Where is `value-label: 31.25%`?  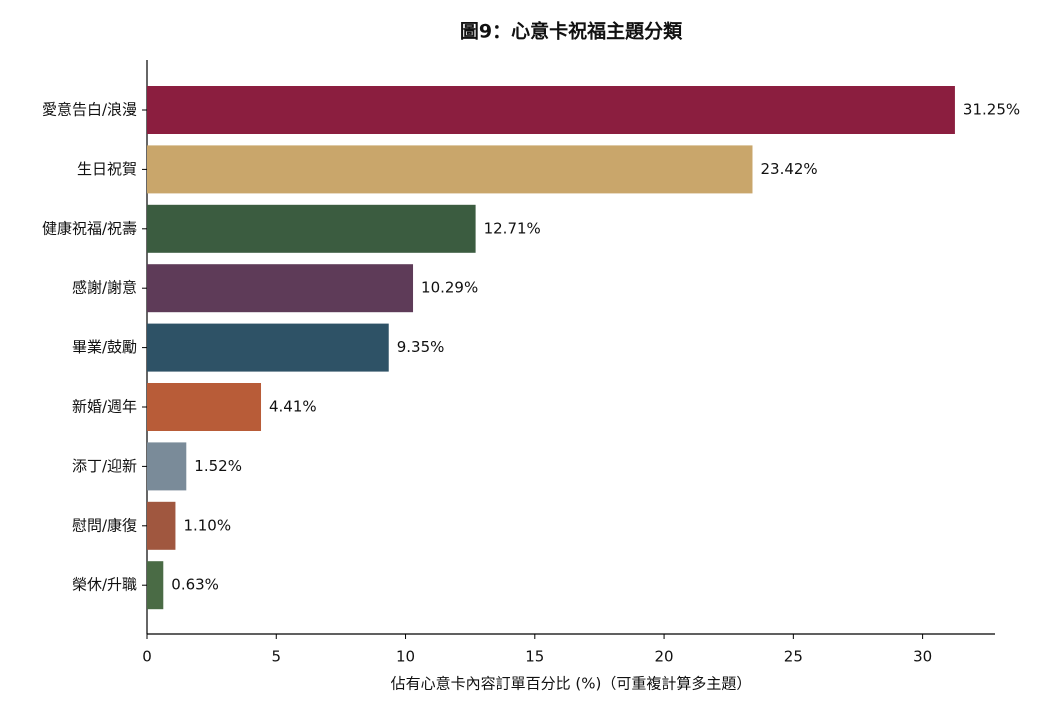
value-label: 31.25% is located at coordinates (991, 110).